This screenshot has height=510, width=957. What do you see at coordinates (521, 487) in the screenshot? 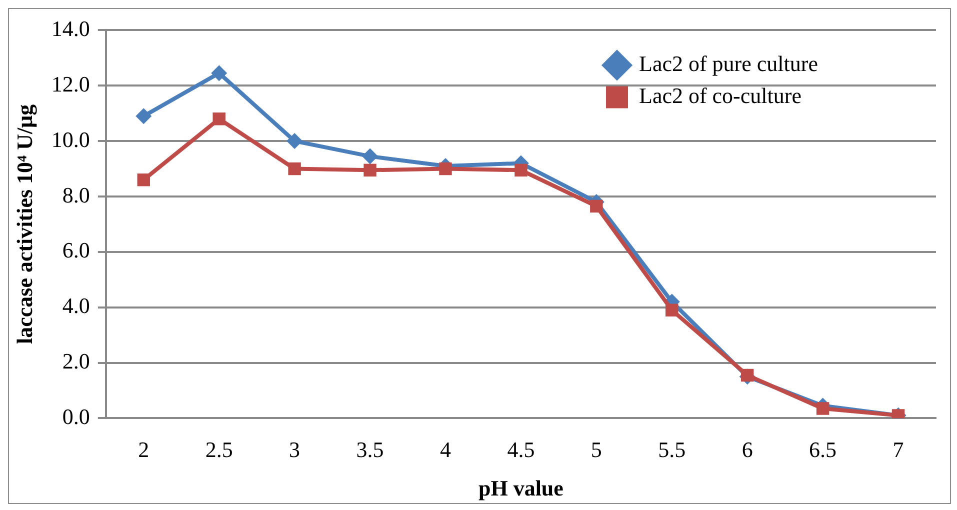
I see `x-axis-title: pH value` at bounding box center [521, 487].